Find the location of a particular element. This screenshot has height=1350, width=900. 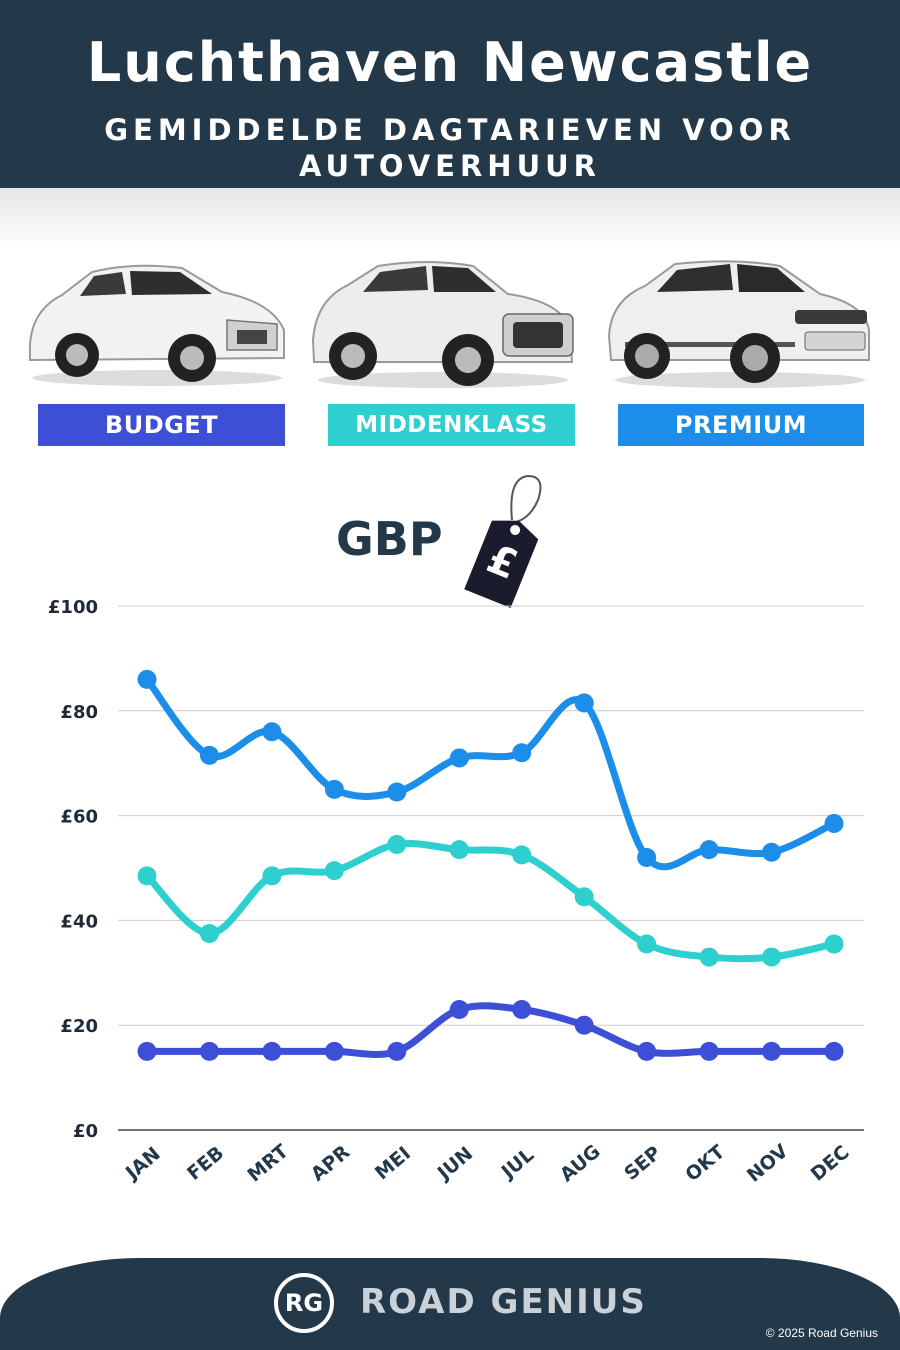

y-tick-label: £80 is located at coordinates (79, 712).